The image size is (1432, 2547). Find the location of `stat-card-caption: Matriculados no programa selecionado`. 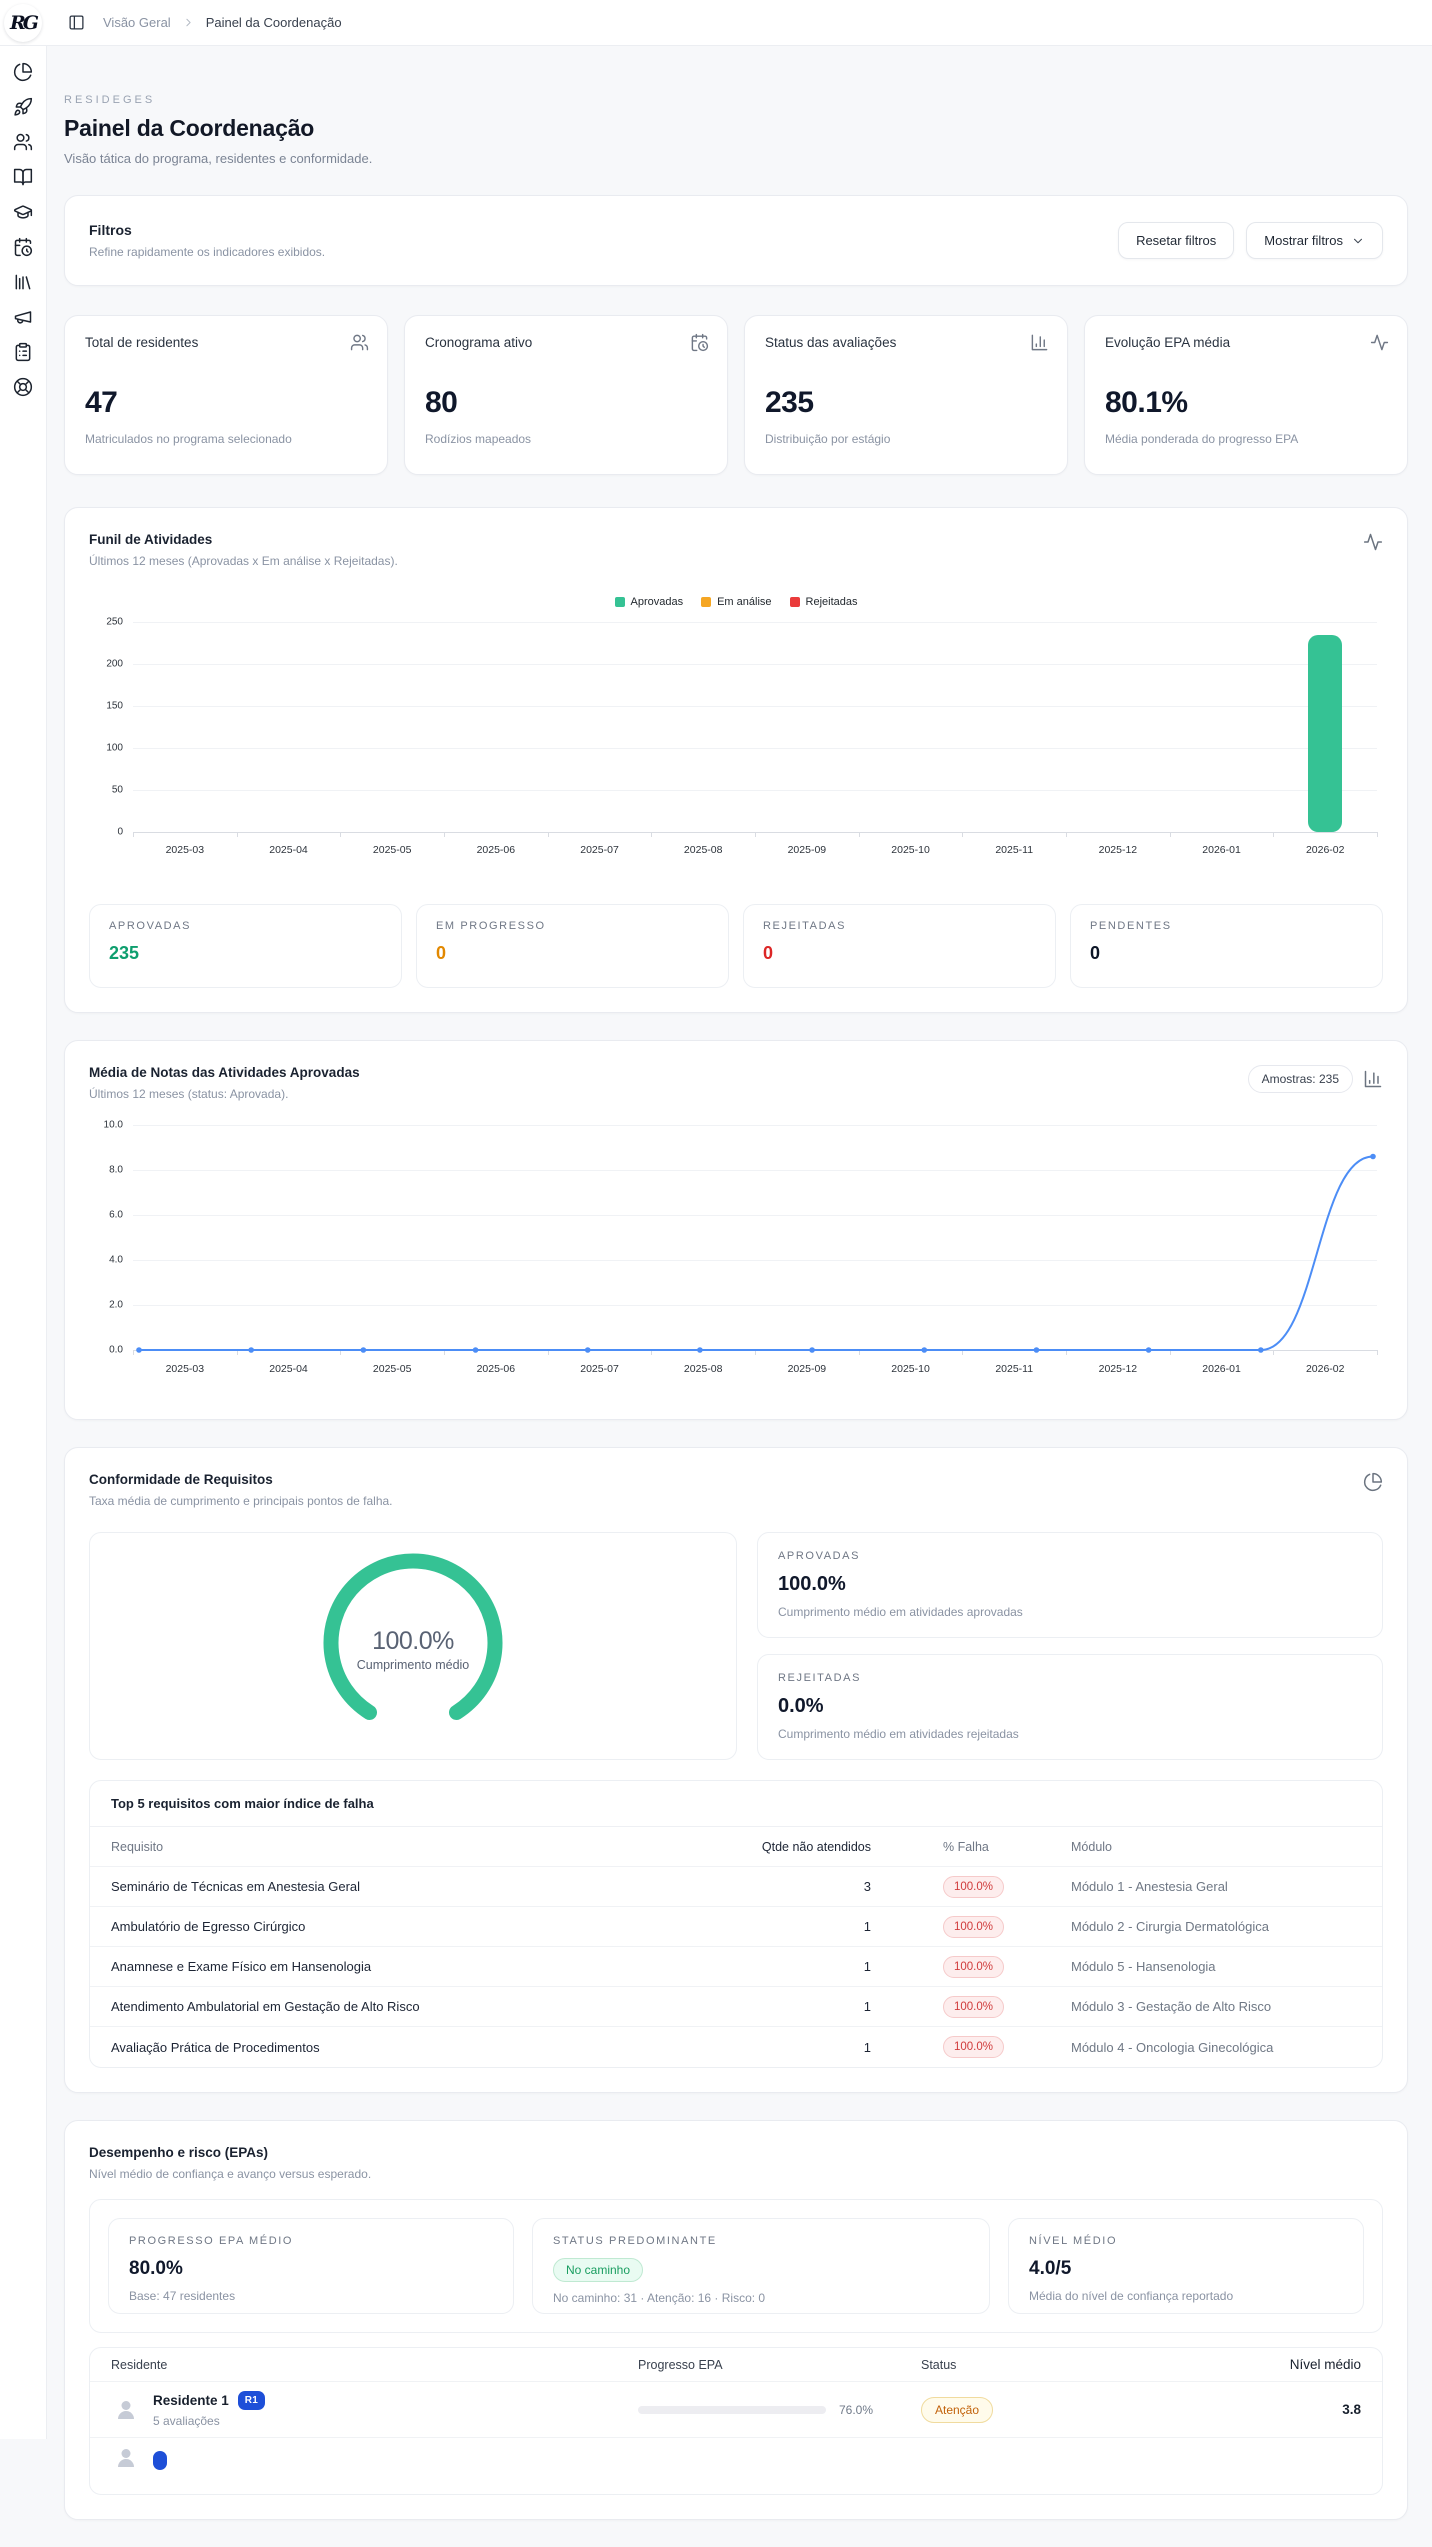

stat-card-caption: Matriculados no programa selecionado is located at coordinates (226, 439).